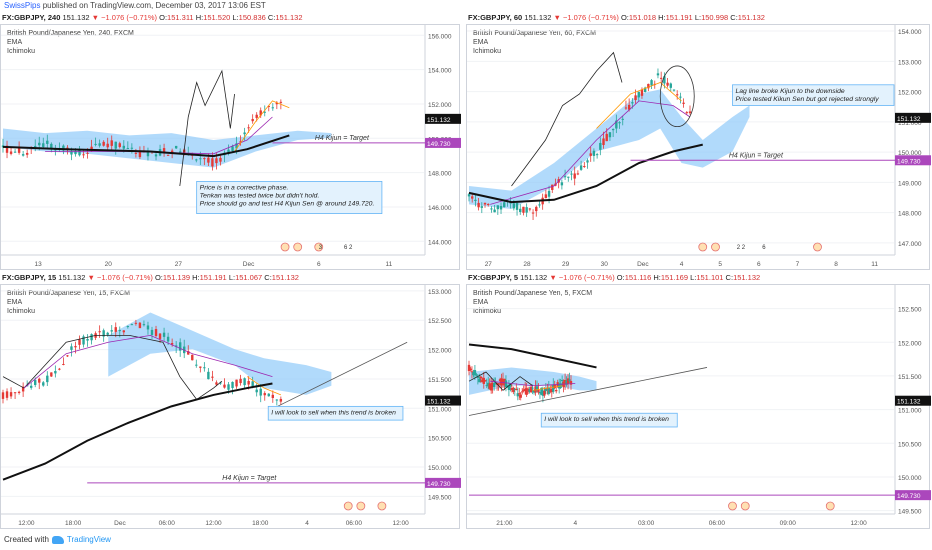  What do you see at coordinates (443, 142) in the screenshot?
I see `target-price-tag` at bounding box center [443, 142].